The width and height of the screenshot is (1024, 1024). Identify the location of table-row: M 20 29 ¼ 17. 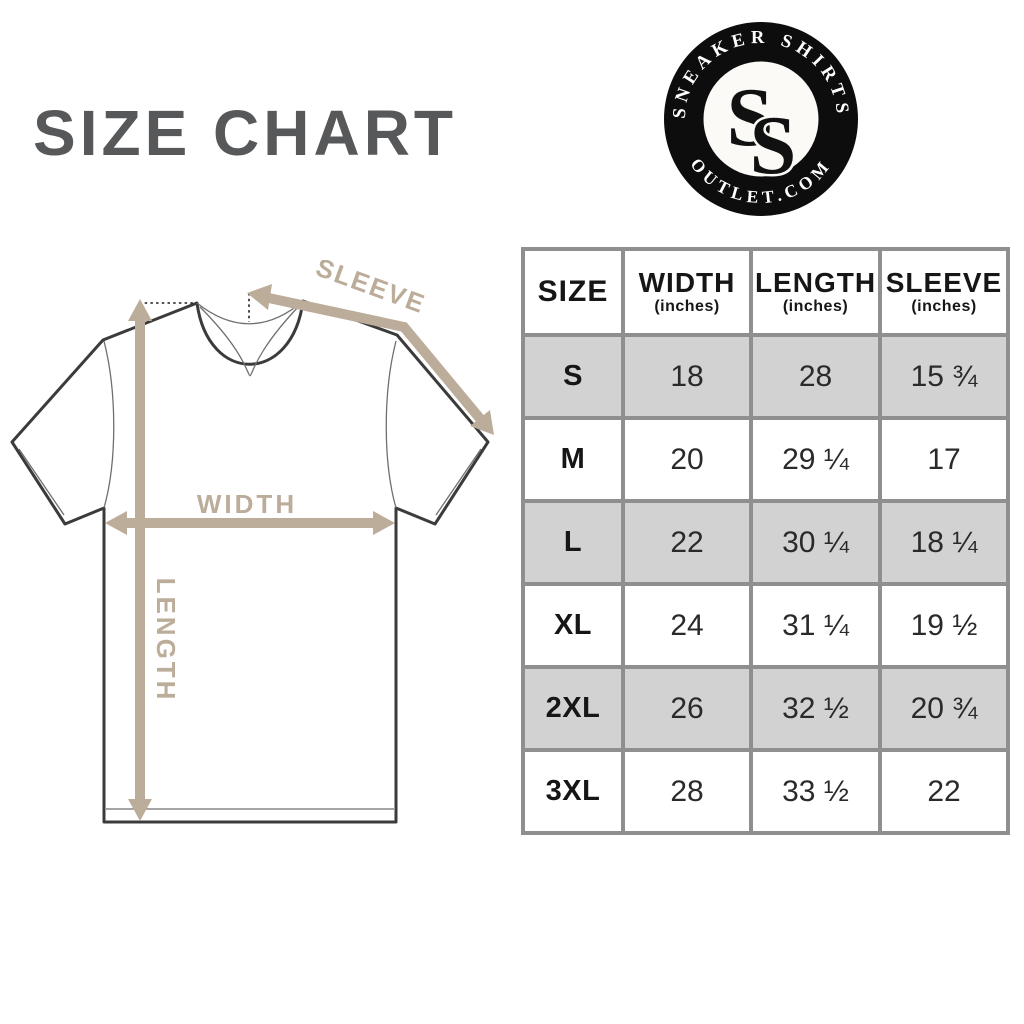
(765, 459).